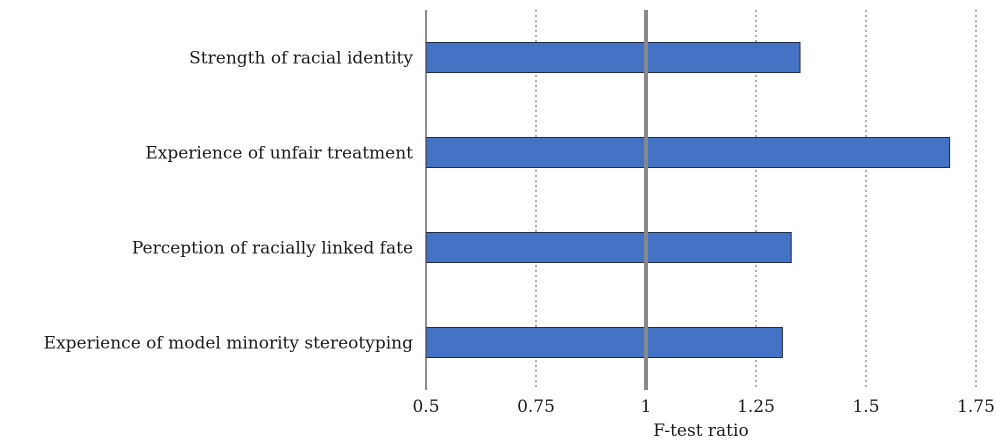  What do you see at coordinates (646, 407) in the screenshot?
I see `x-tick-label: 1` at bounding box center [646, 407].